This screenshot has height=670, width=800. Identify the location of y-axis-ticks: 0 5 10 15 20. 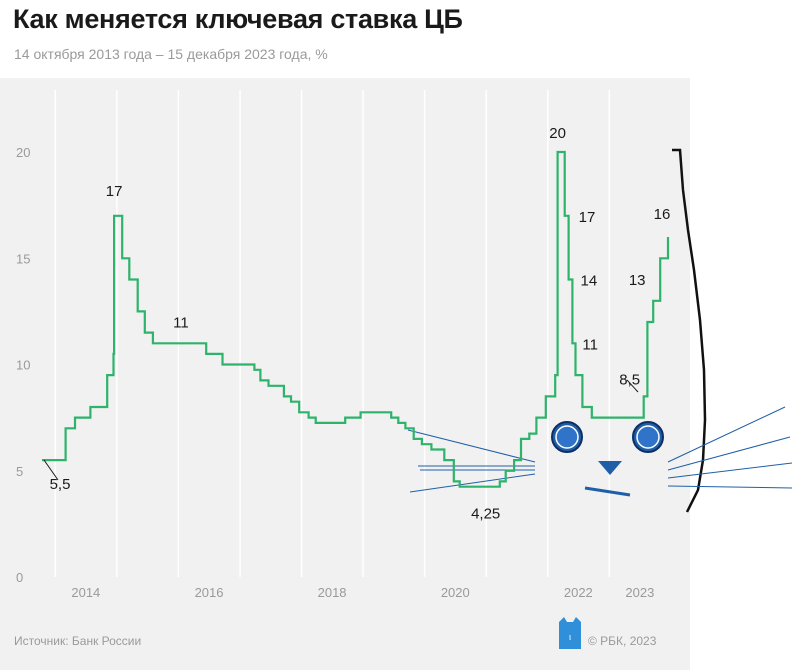
(23, 365).